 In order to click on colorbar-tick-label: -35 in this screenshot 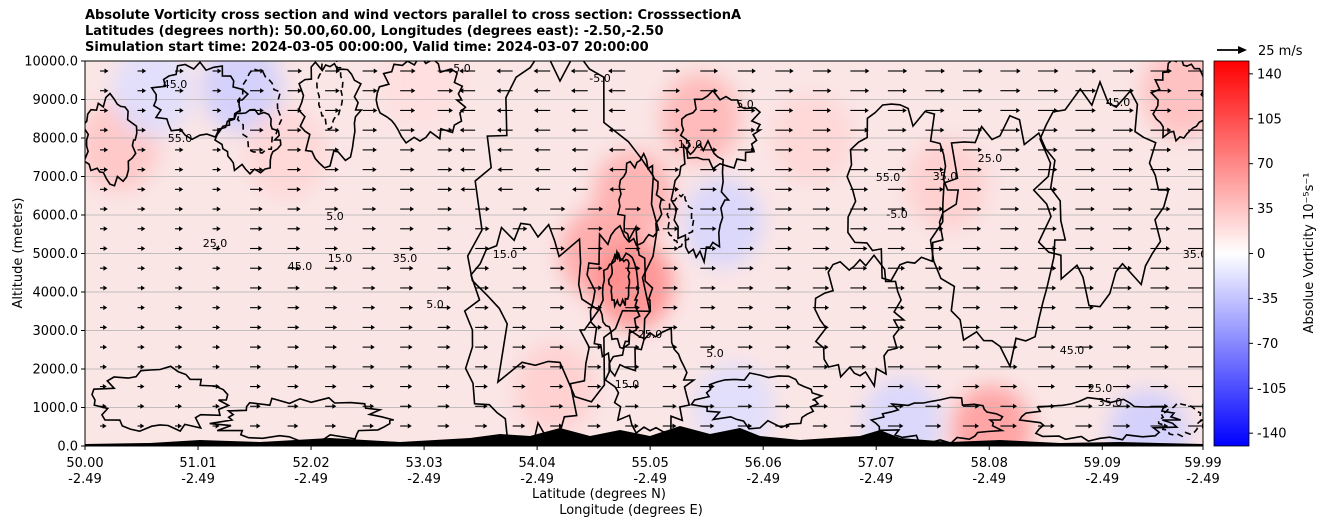, I will do `click(1267, 299)`.